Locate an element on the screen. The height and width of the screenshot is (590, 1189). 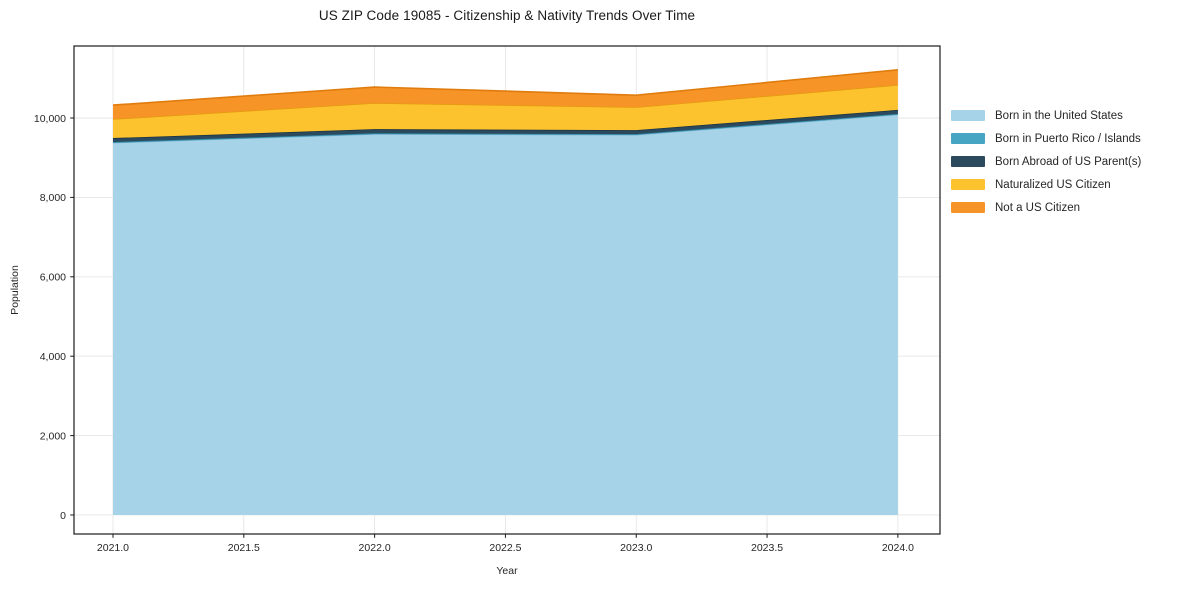
legend-label: Born in the United States is located at coordinates (1059, 115).